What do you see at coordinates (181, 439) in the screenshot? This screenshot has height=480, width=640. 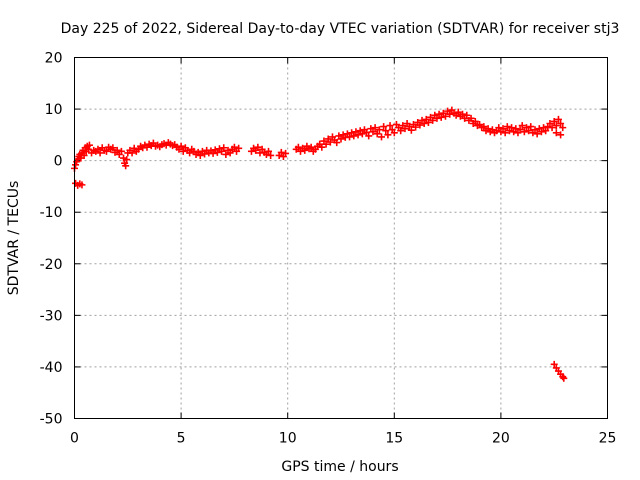 I see `x-tick-label: 5` at bounding box center [181, 439].